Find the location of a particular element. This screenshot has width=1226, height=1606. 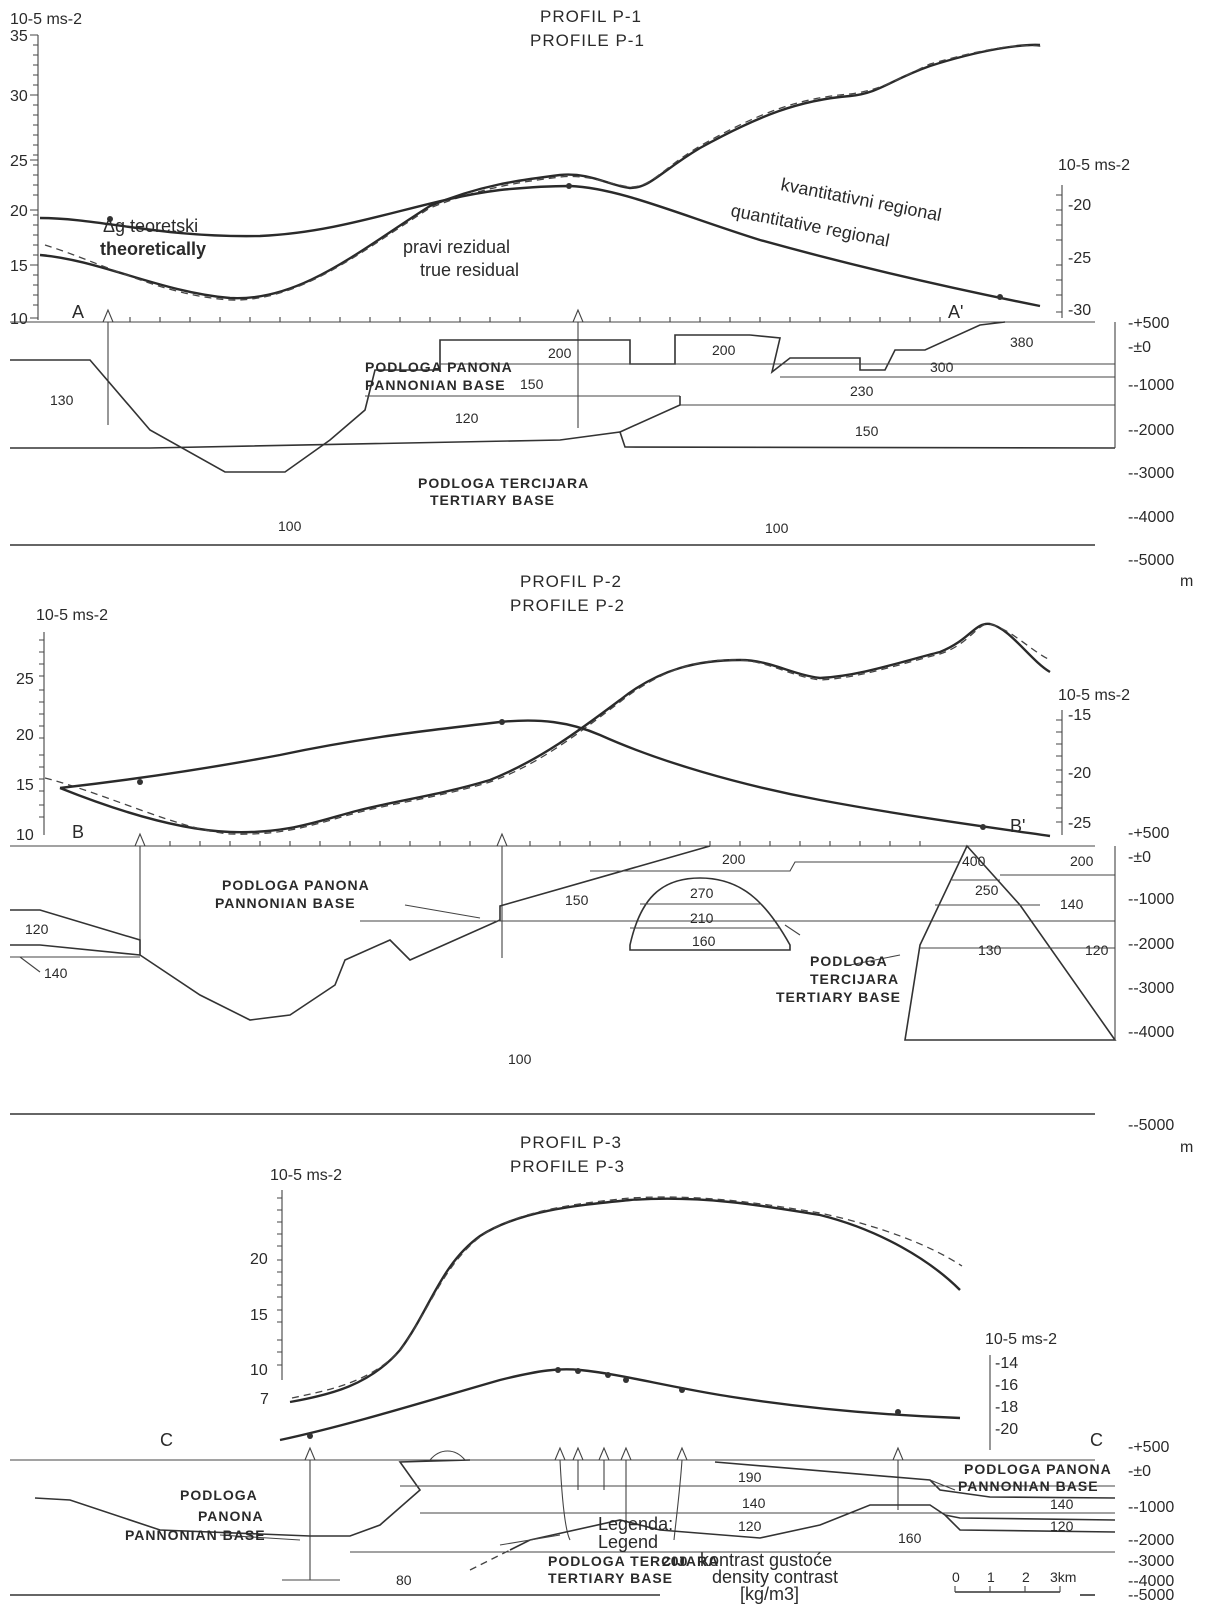

profile-p1-label-residual-hr: pravi rezidual is located at coordinates (456, 247).